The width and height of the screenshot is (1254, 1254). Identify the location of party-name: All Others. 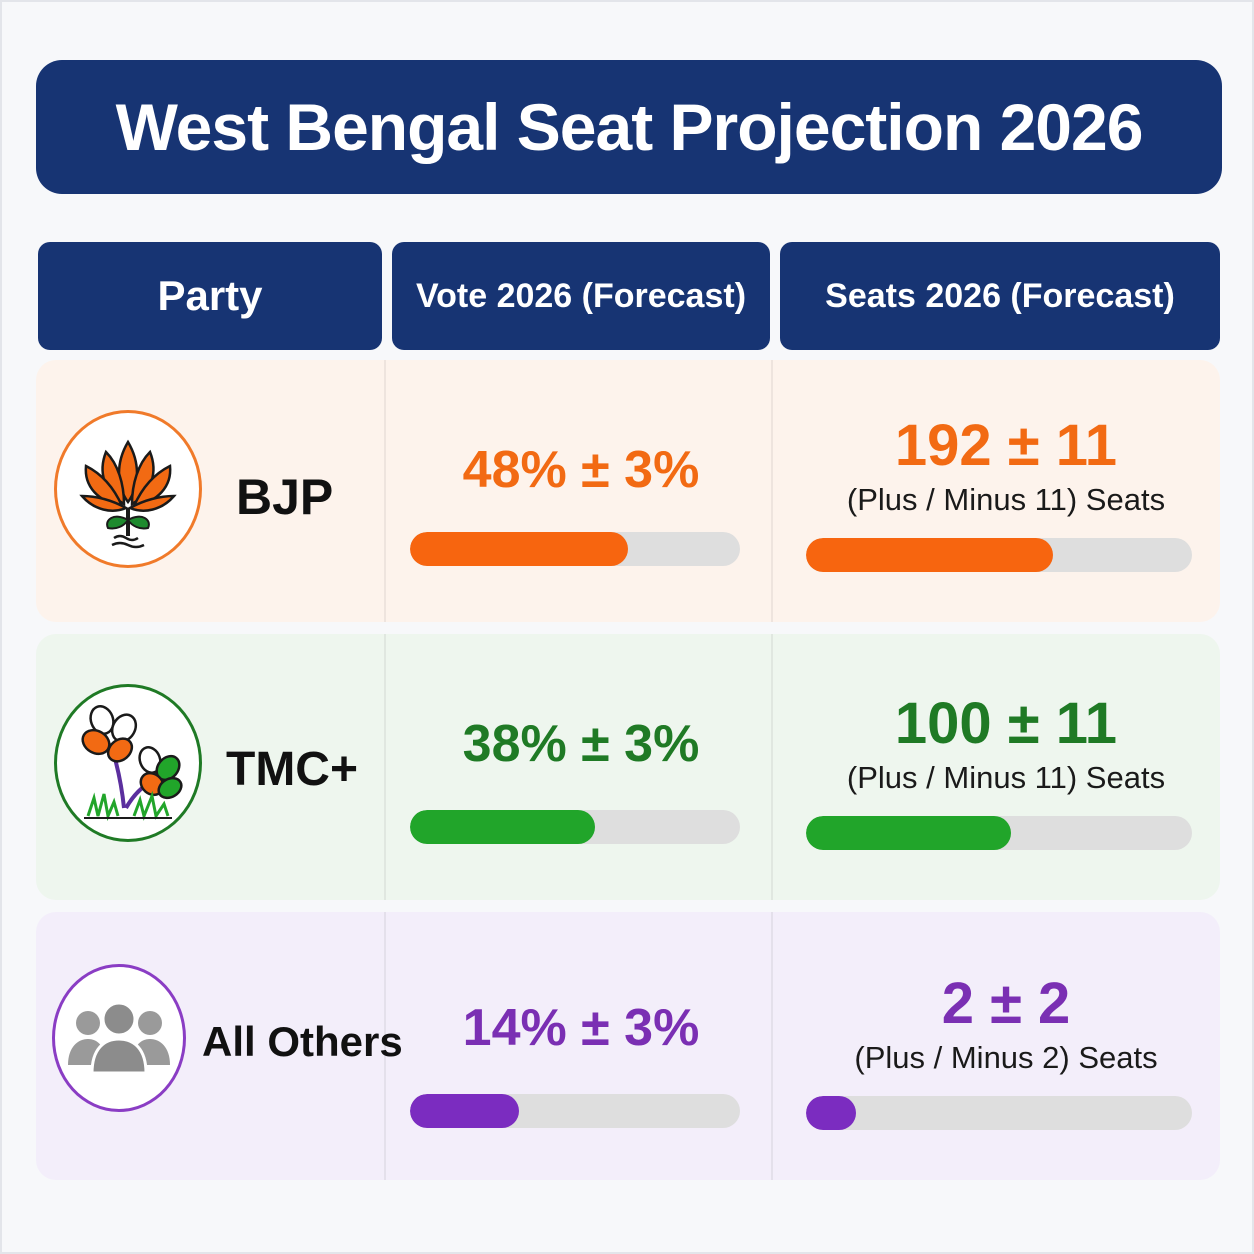
(302, 1041).